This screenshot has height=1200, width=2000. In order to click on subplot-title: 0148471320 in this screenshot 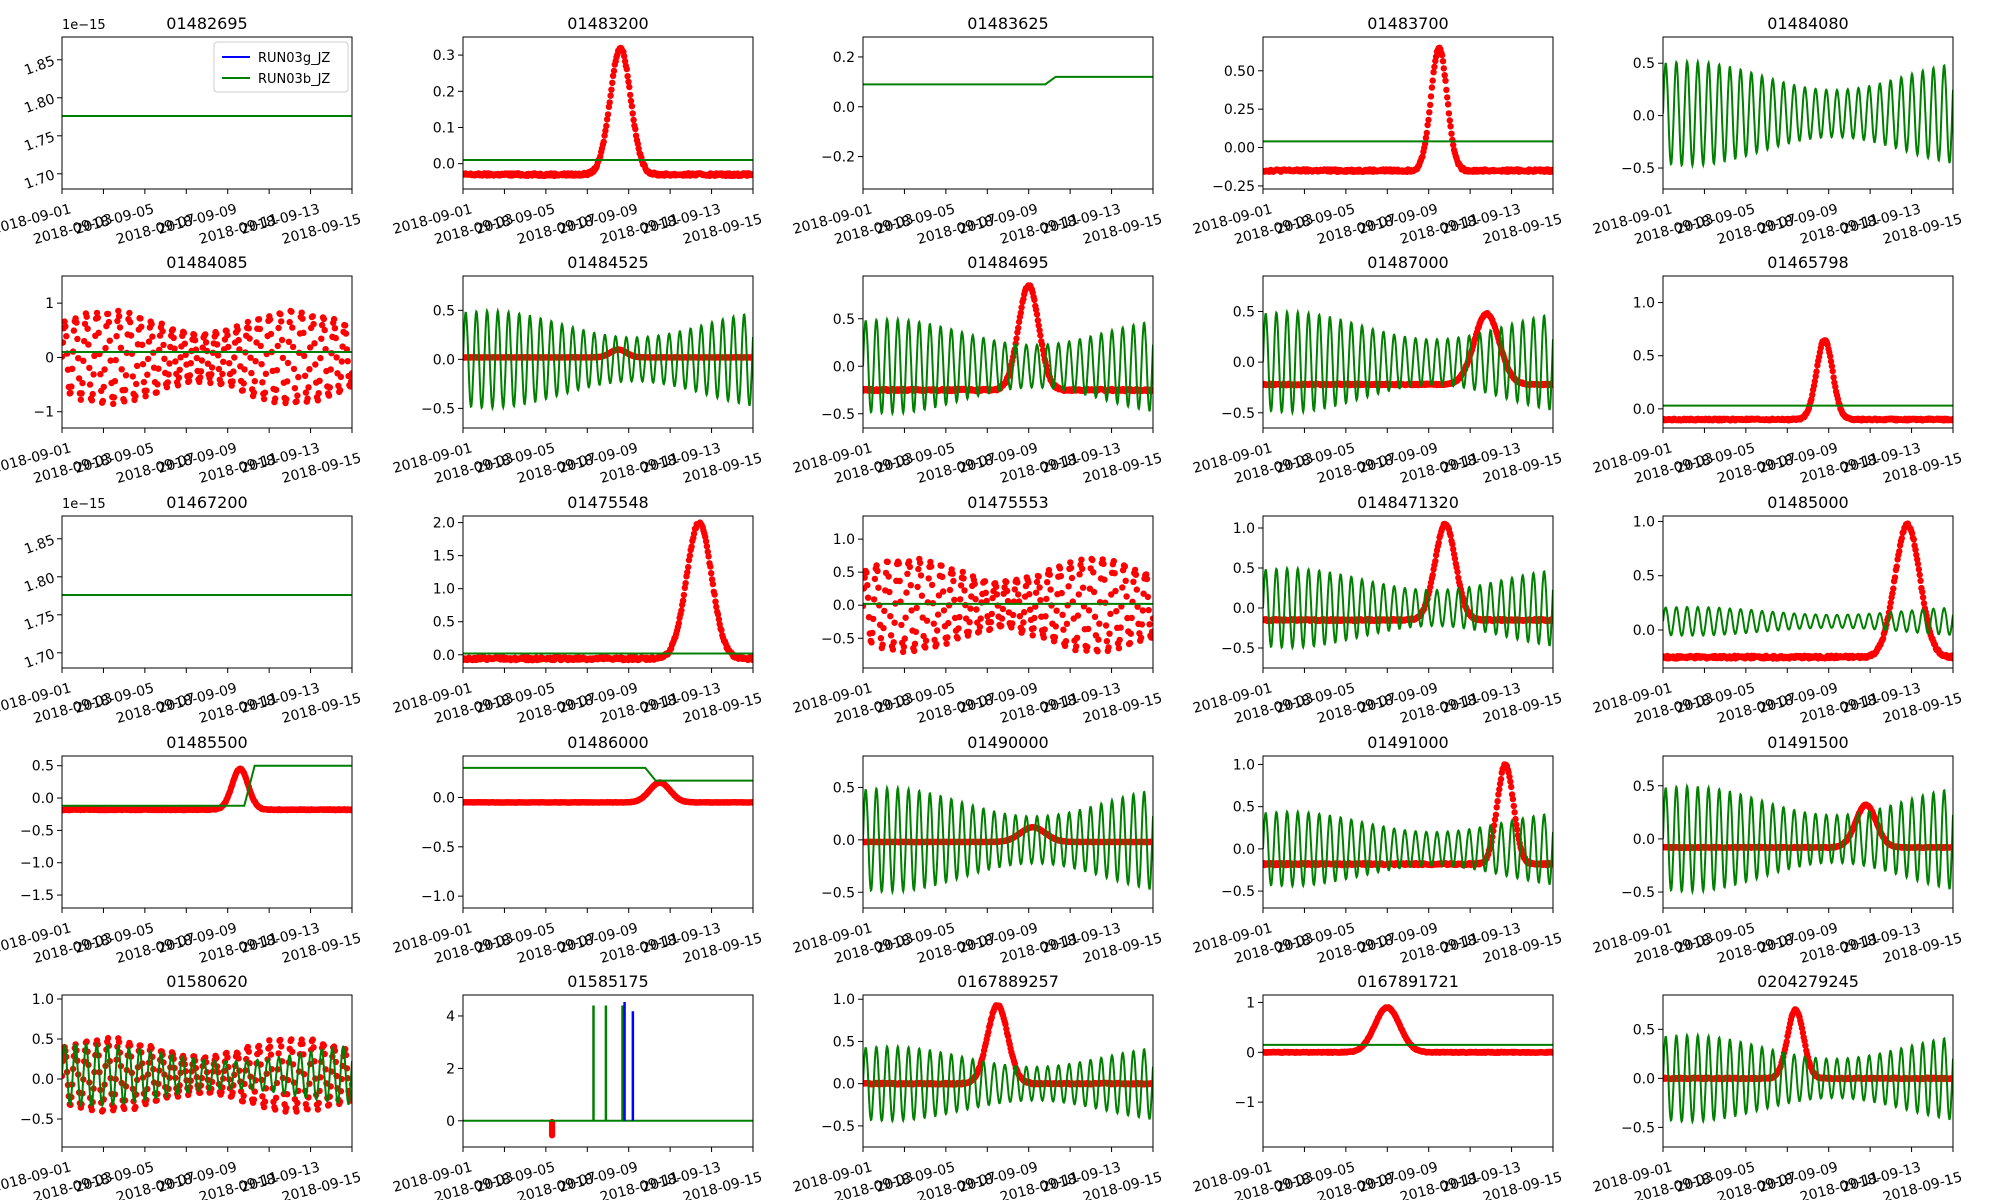, I will do `click(1408, 502)`.